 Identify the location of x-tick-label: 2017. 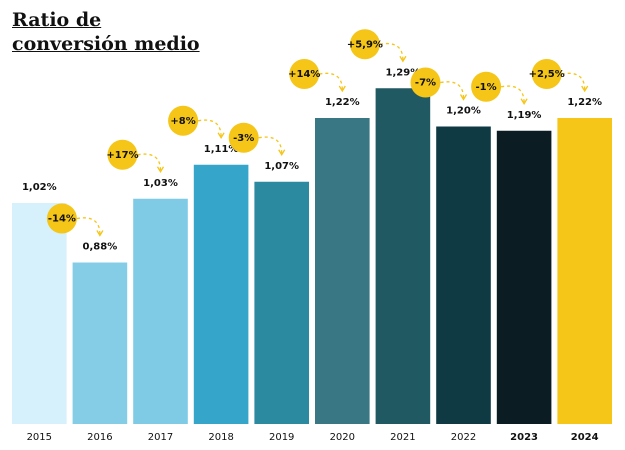
(160, 437).